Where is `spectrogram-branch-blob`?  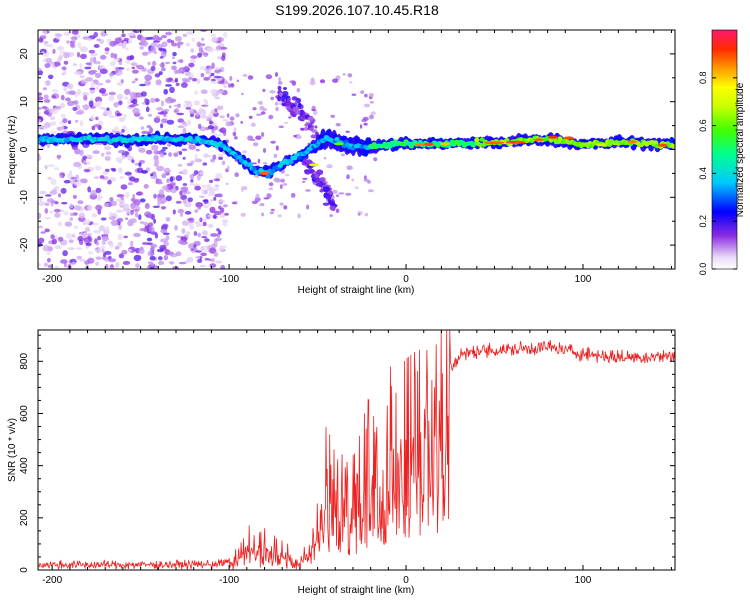
spectrogram-branch-blob is located at coordinates (296, 109).